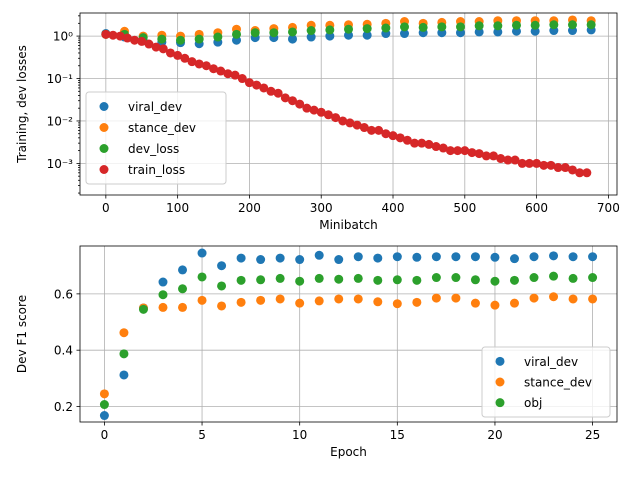 The width and height of the screenshot is (640, 480). I want to click on x-tick-label: 0, so click(105, 435).